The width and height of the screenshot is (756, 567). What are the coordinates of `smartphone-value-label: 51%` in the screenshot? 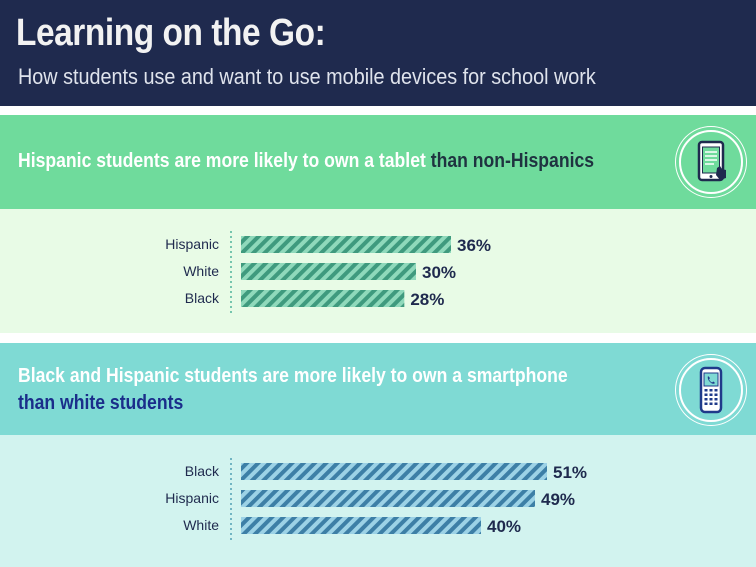 It's located at (570, 472).